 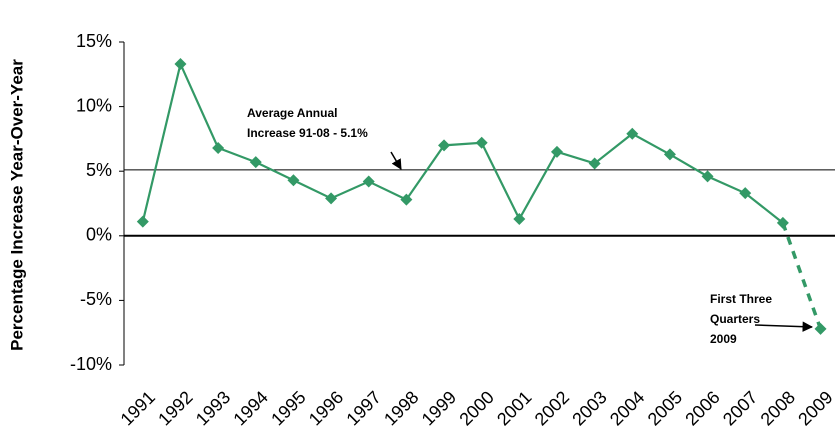 I want to click on y-axis-label: Percentage Increase Year-Over-Year, so click(x=16, y=205).